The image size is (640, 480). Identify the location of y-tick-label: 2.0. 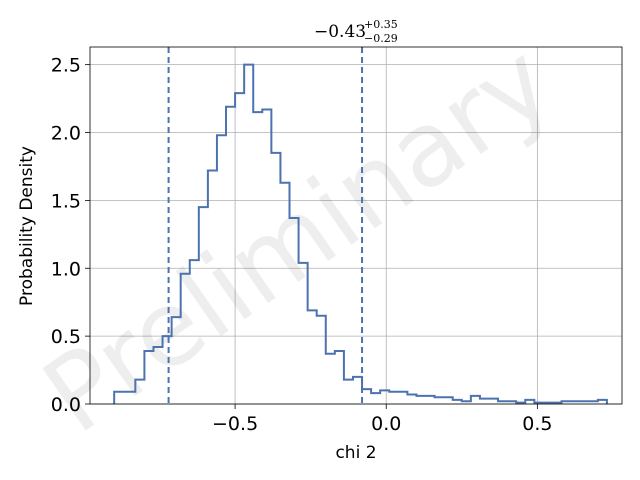
(66, 134).